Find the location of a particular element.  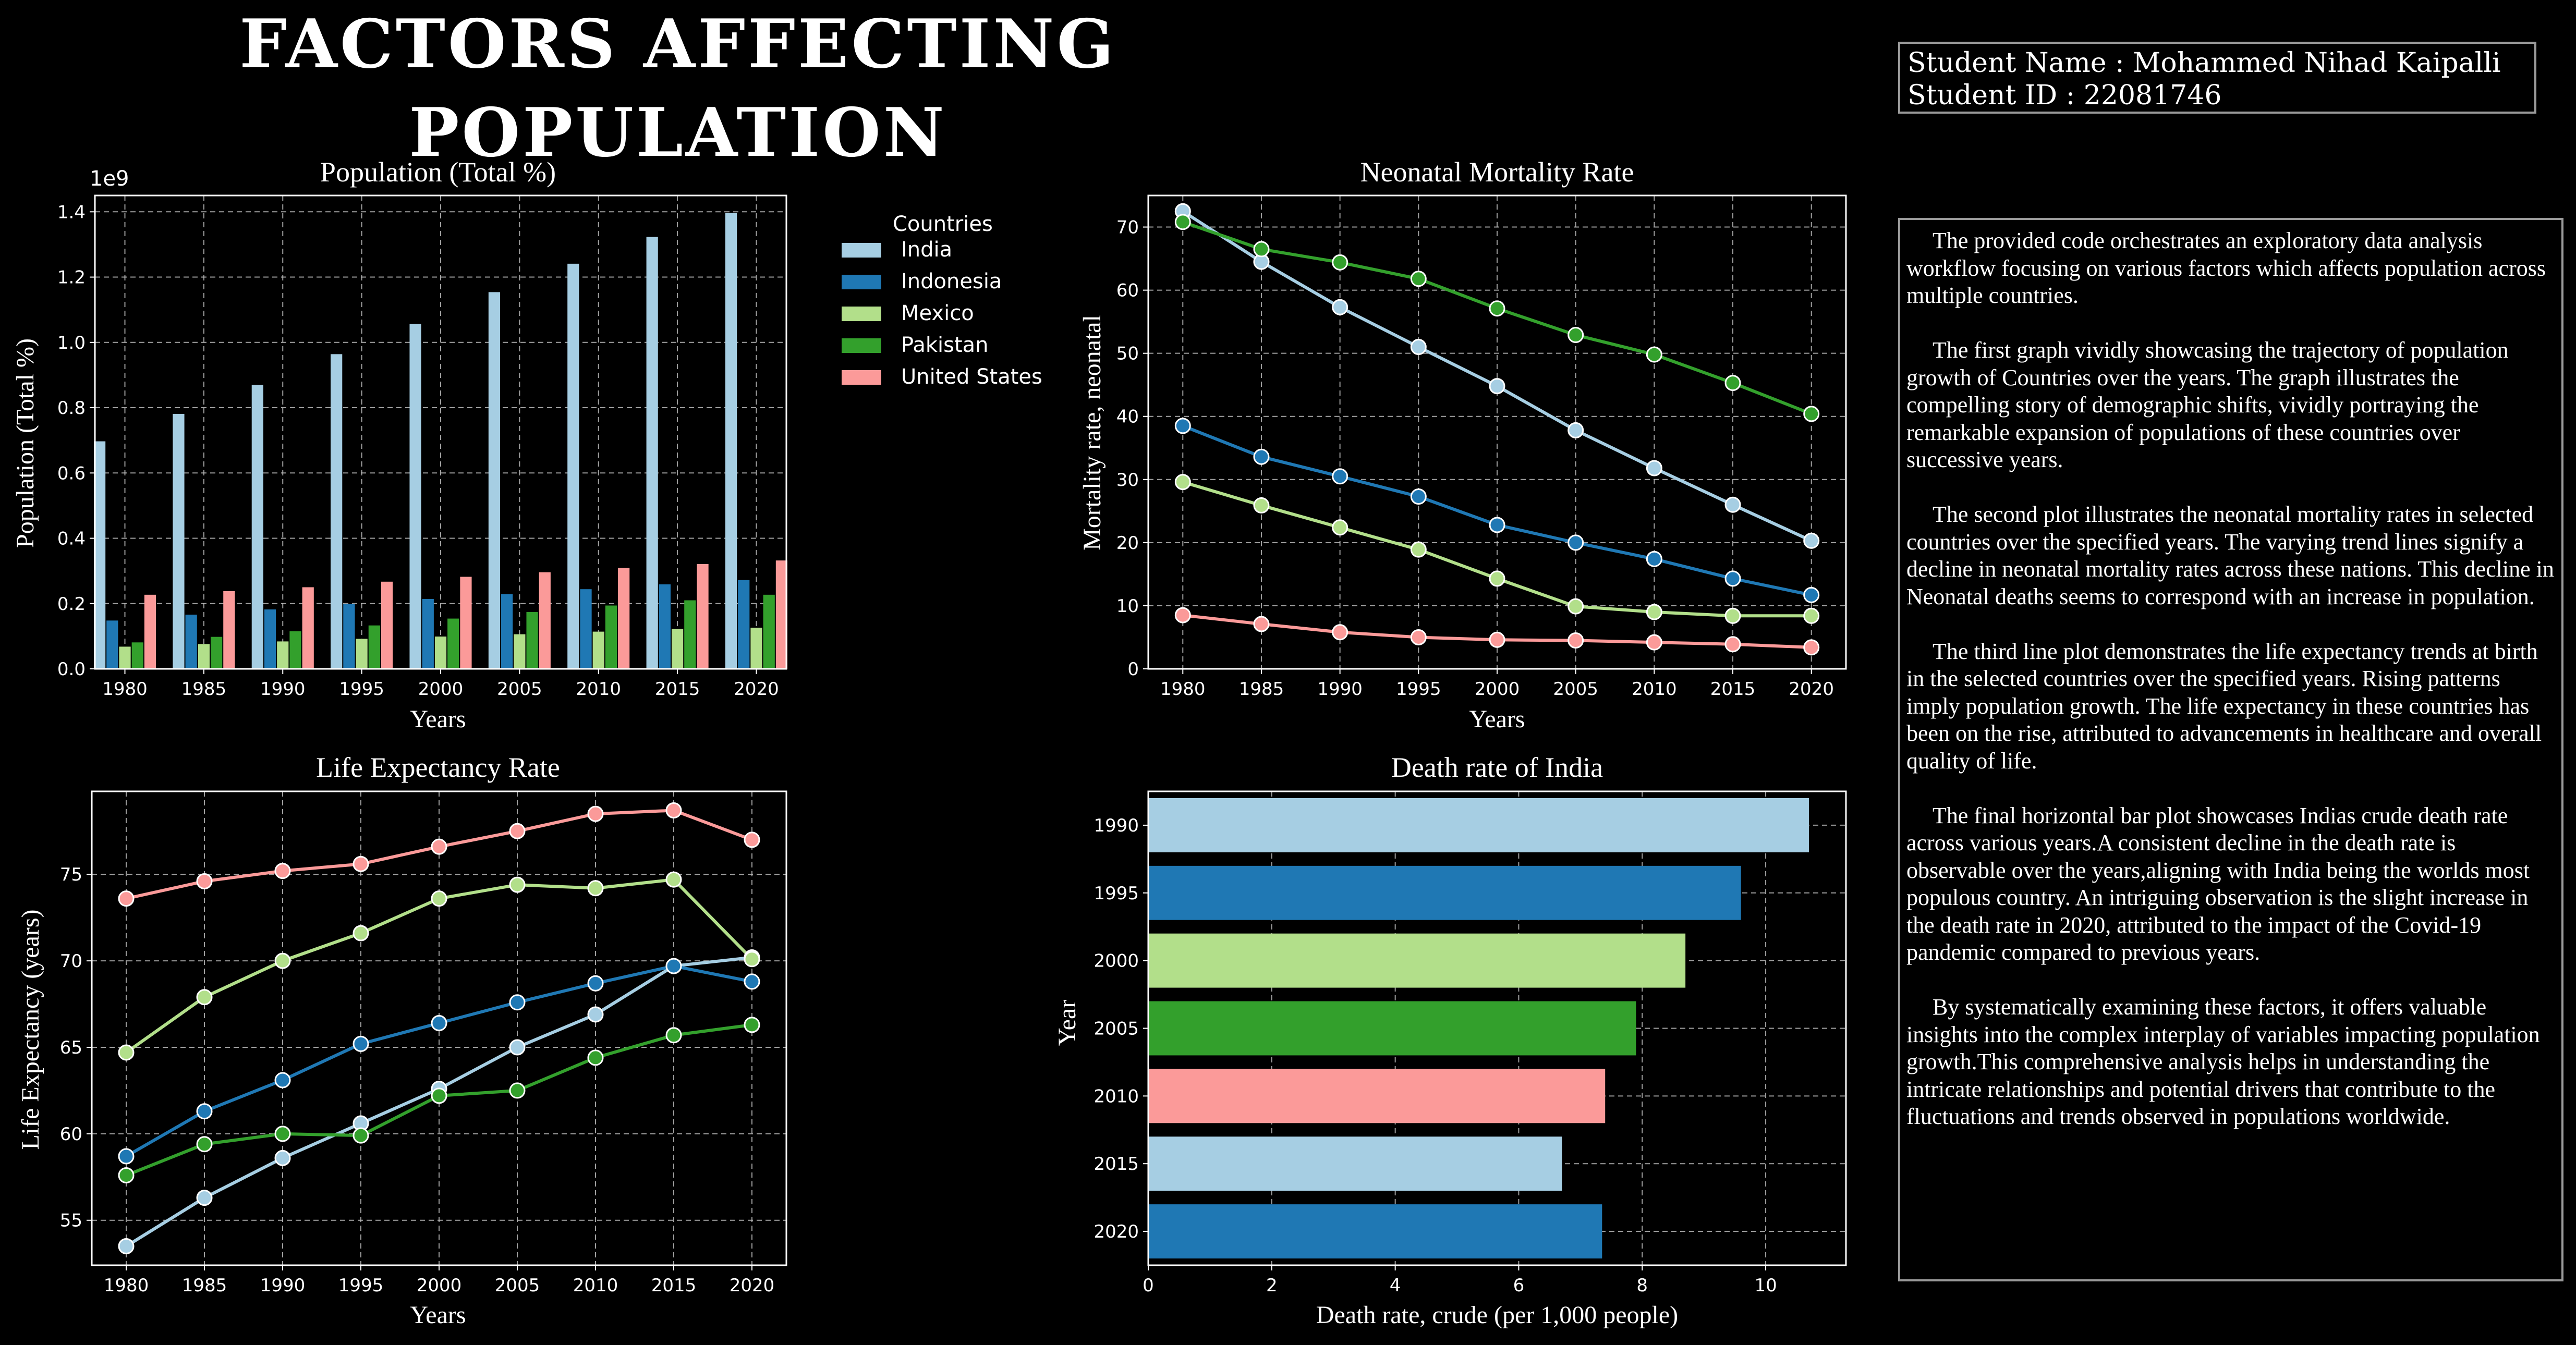

y-tick-label: 40 is located at coordinates (1127, 417).